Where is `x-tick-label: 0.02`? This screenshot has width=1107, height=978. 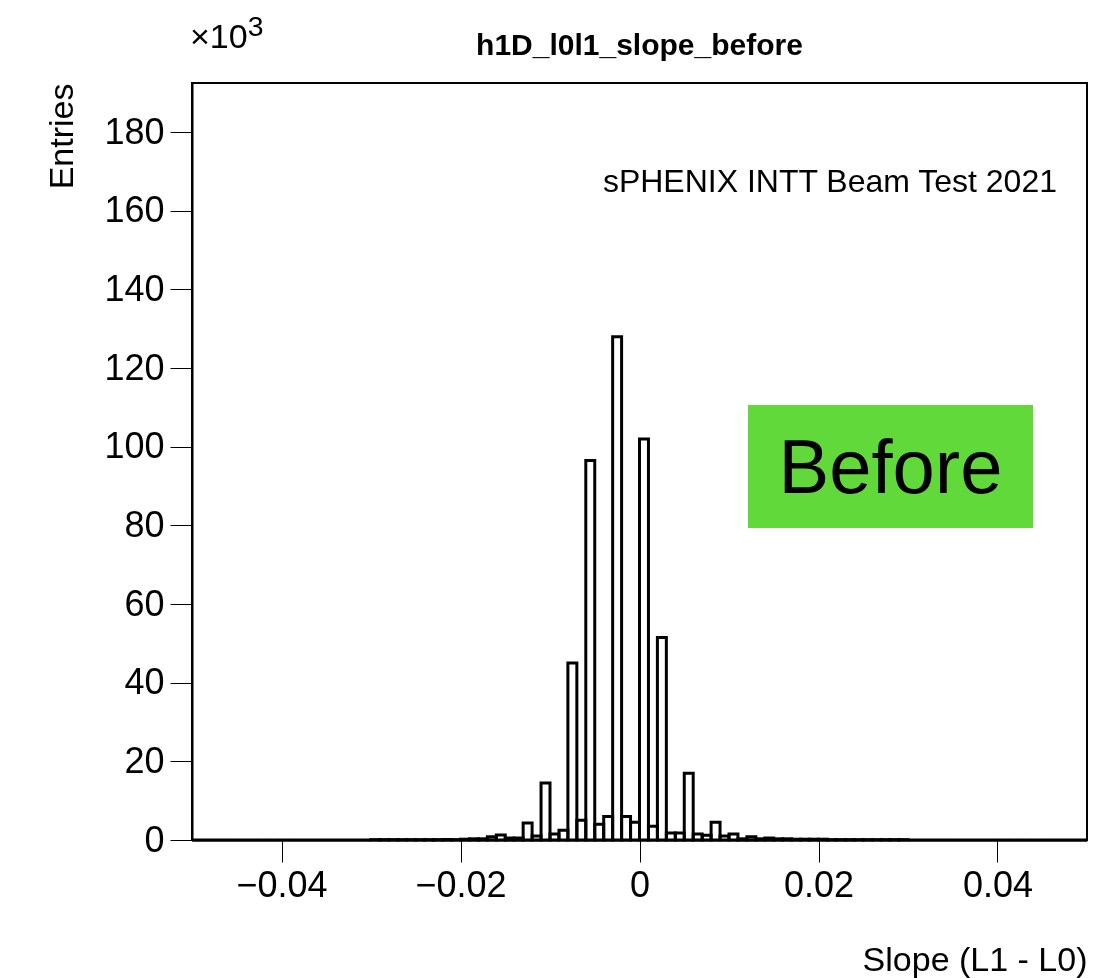 x-tick-label: 0.02 is located at coordinates (819, 884).